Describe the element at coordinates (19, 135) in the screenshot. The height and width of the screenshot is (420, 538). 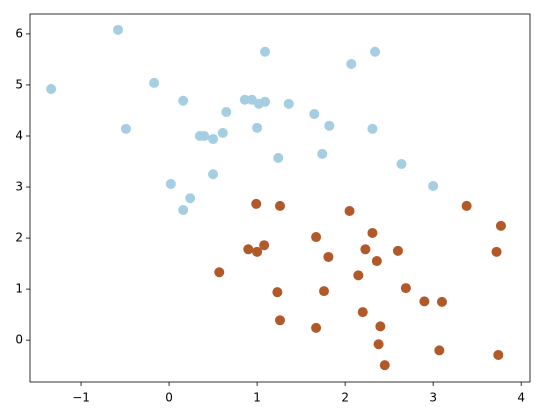
I see `y-tick-label: 4` at that location.